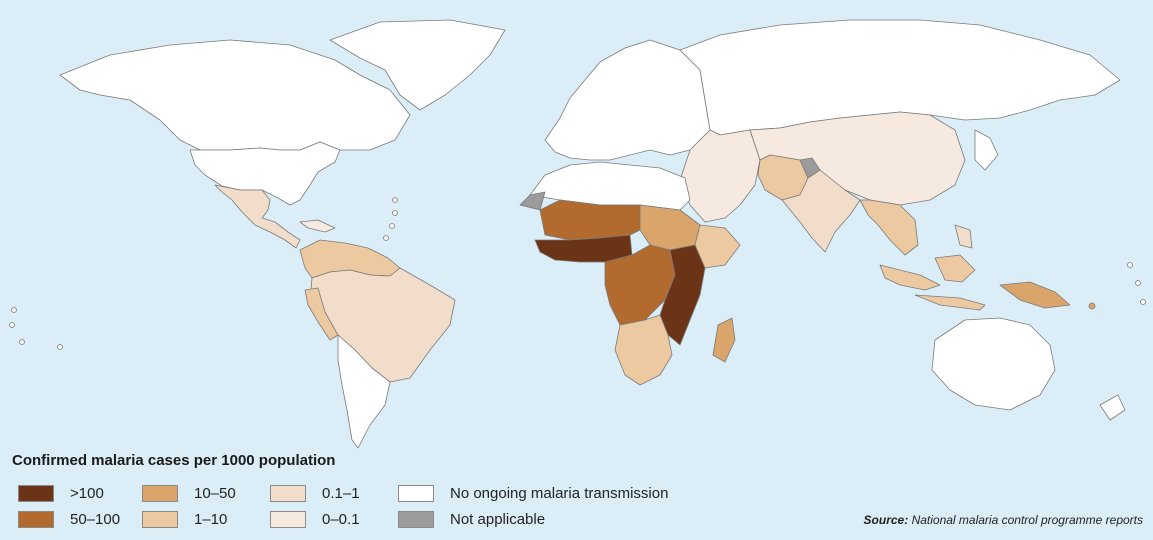  I want to click on legend-label: 10–50, so click(215, 493).